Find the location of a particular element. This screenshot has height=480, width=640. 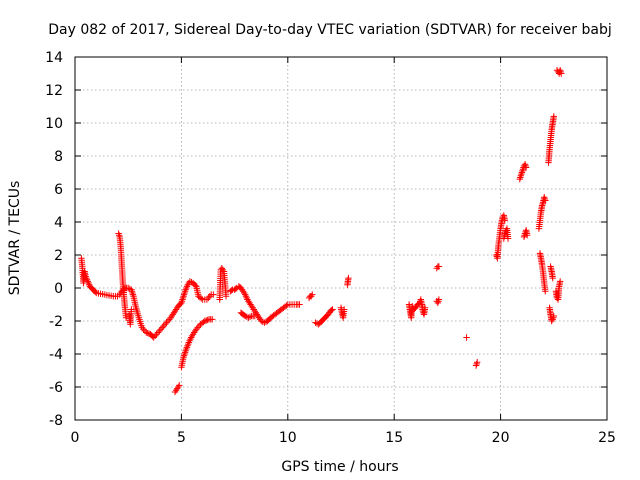

x-tick-label: 20 is located at coordinates (501, 438).